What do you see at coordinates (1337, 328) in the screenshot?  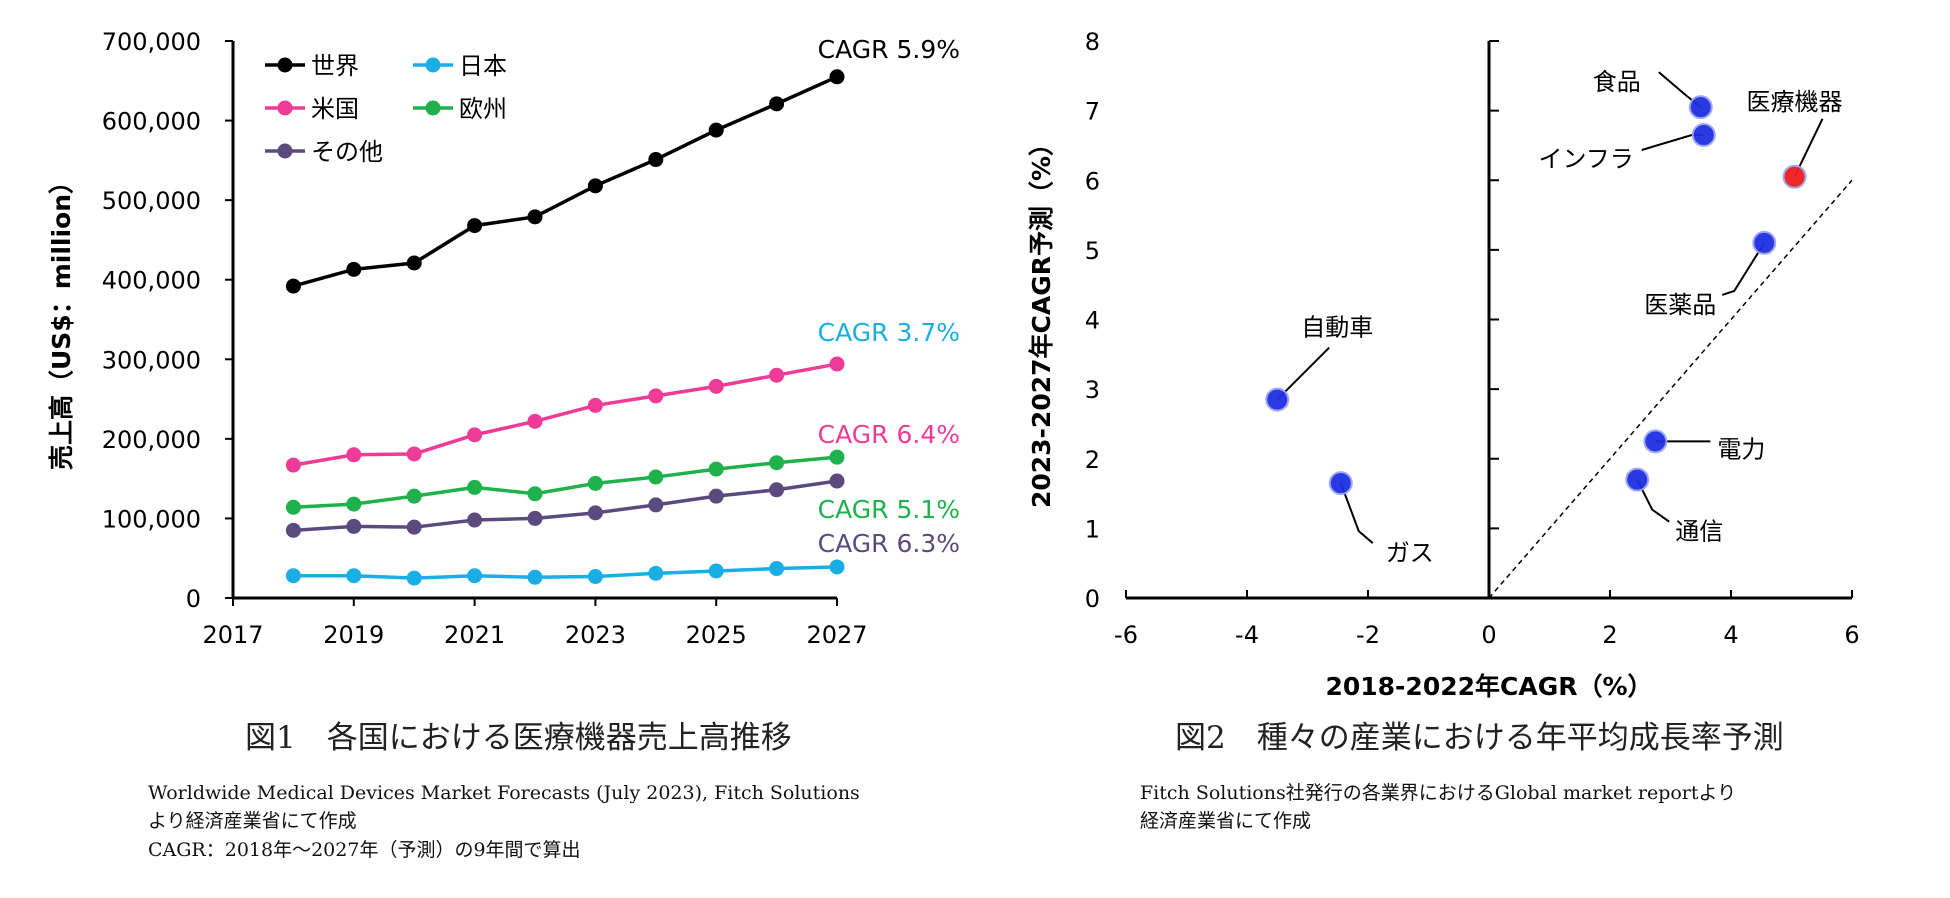 I see `point-label-自動車: 自動車` at bounding box center [1337, 328].